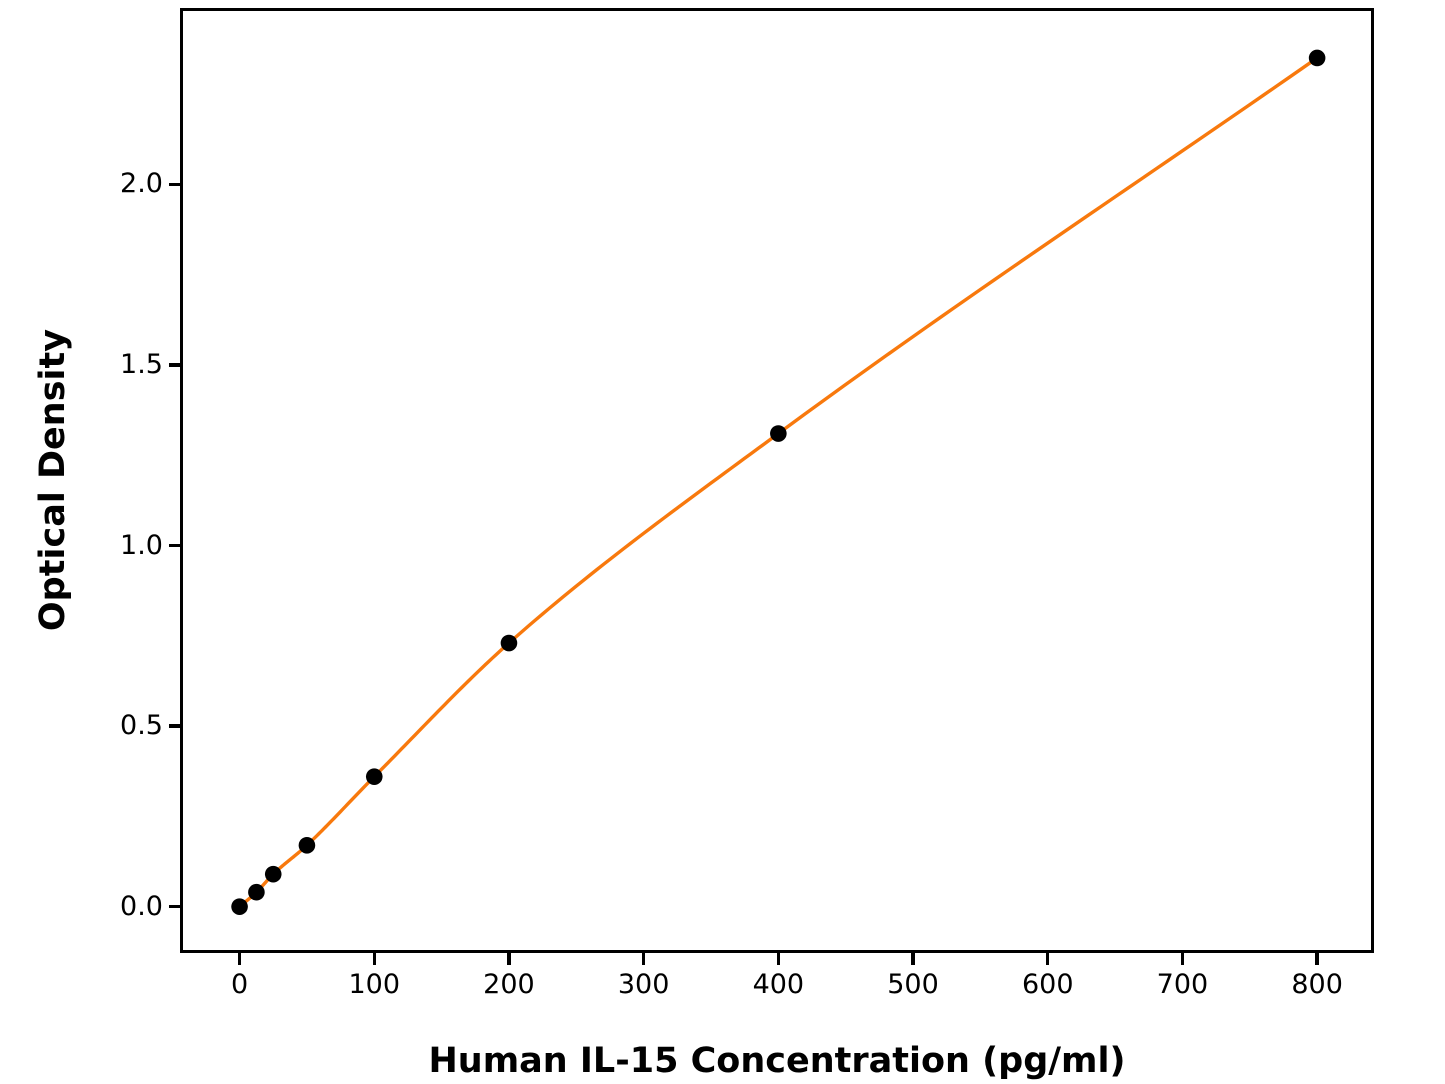 The height and width of the screenshot is (1084, 1445). What do you see at coordinates (141, 906) in the screenshot?
I see `y-tick-label: 0.0` at bounding box center [141, 906].